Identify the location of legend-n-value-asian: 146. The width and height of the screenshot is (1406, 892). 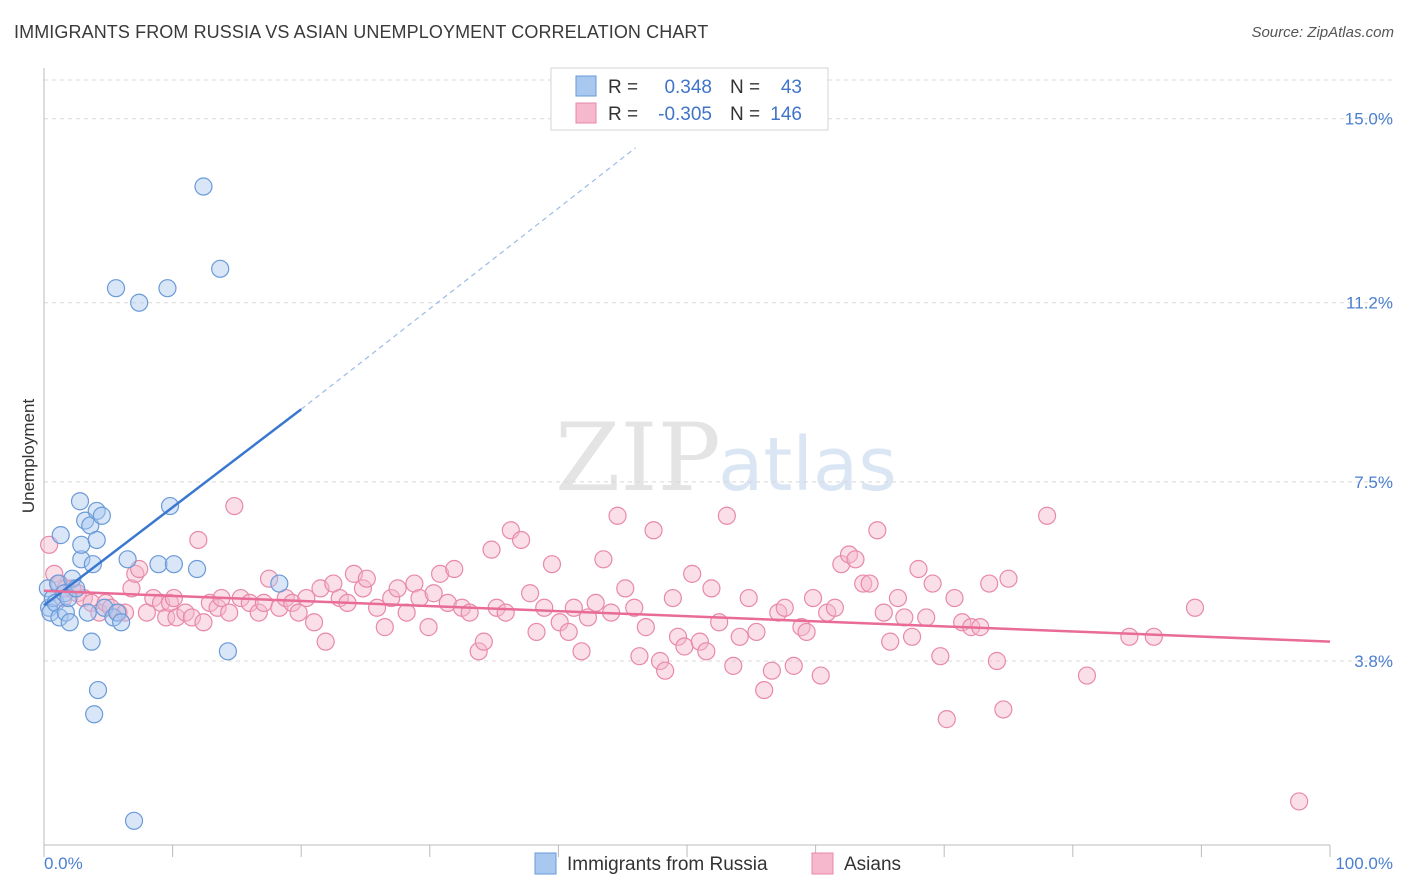
(786, 114).